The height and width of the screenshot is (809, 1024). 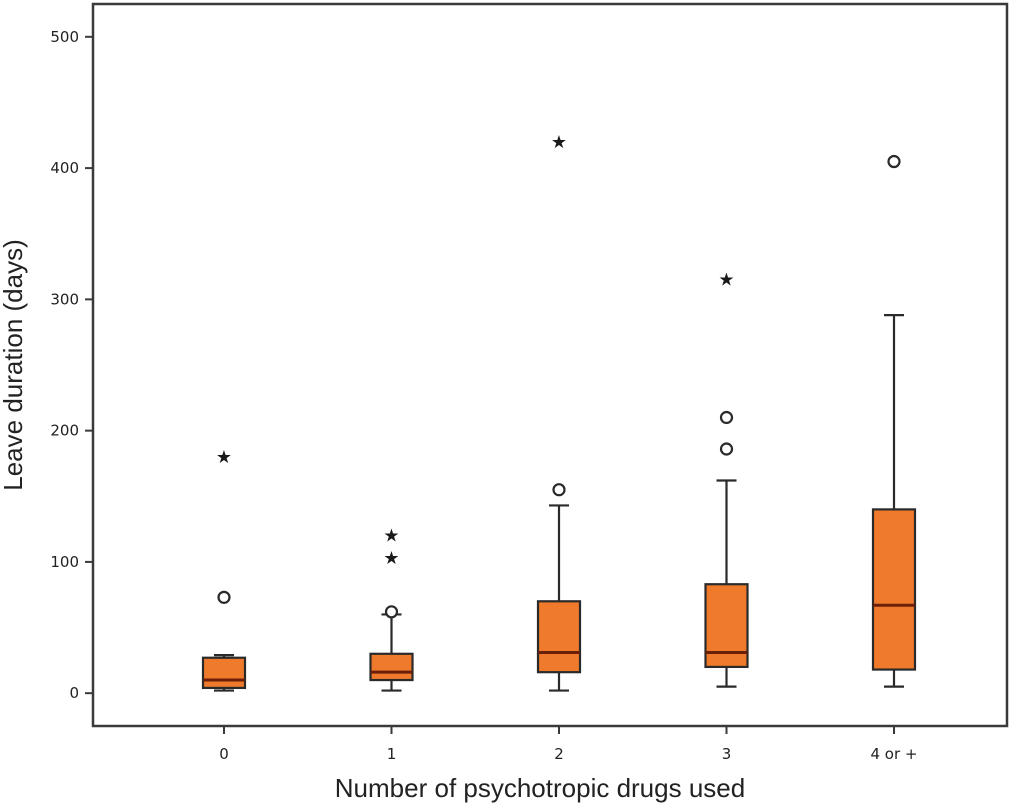 What do you see at coordinates (894, 421) in the screenshot?
I see `box-group` at bounding box center [894, 421].